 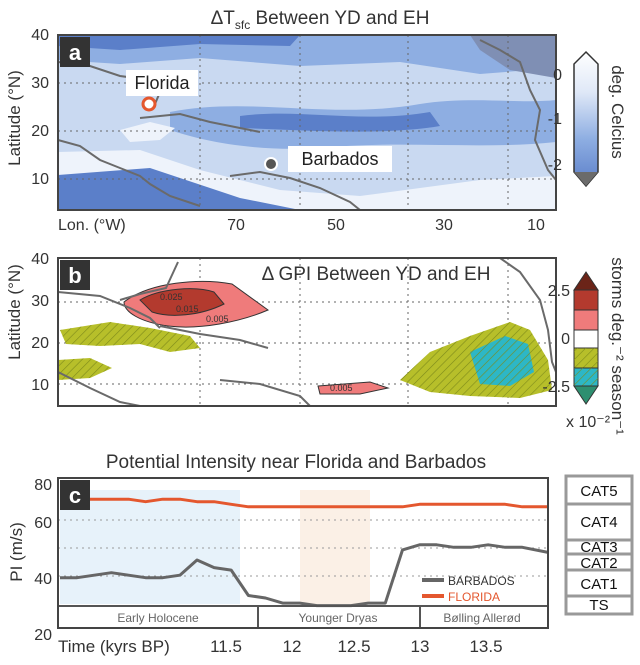 What do you see at coordinates (485, 646) in the screenshot?
I see `panel-c-x-tick: 13.5` at bounding box center [485, 646].